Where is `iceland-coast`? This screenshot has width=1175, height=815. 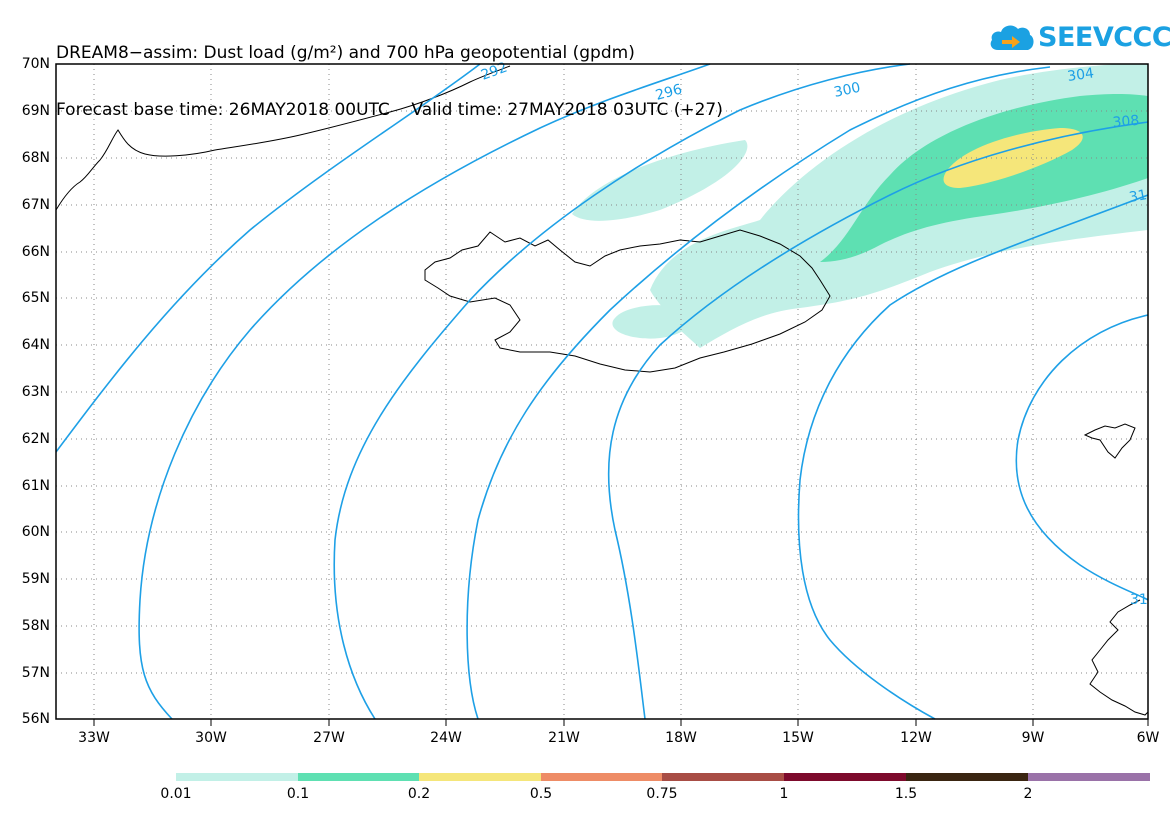 iceland-coast is located at coordinates (627, 301).